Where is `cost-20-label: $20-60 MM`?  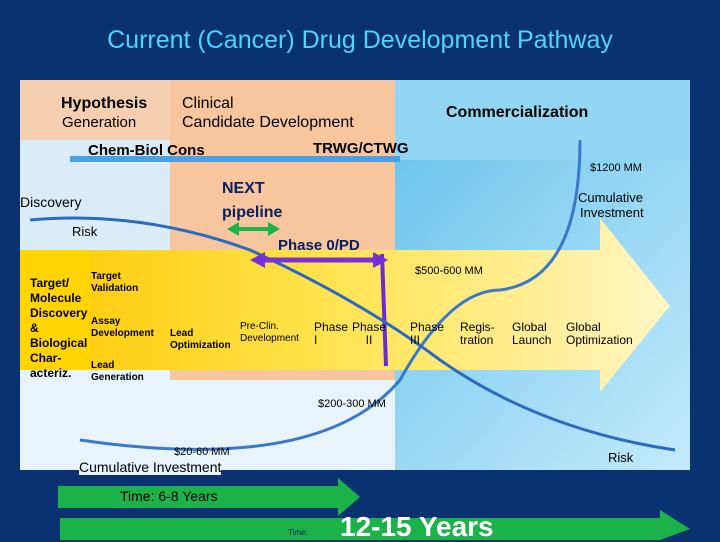
cost-20-label: $20-60 MM is located at coordinates (202, 452).